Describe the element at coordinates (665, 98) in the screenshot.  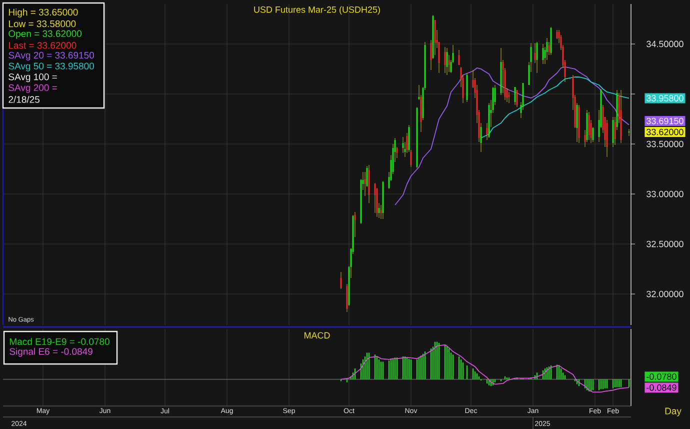
I see `annotation: 33.95800` at that location.